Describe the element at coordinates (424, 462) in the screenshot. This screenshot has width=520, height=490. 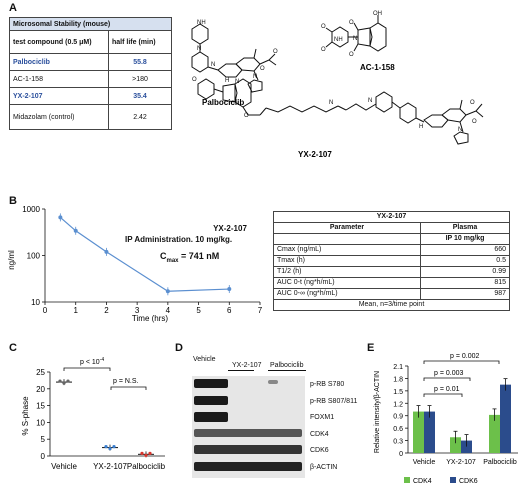
I see `x-tick-label: Vehicle` at that location.